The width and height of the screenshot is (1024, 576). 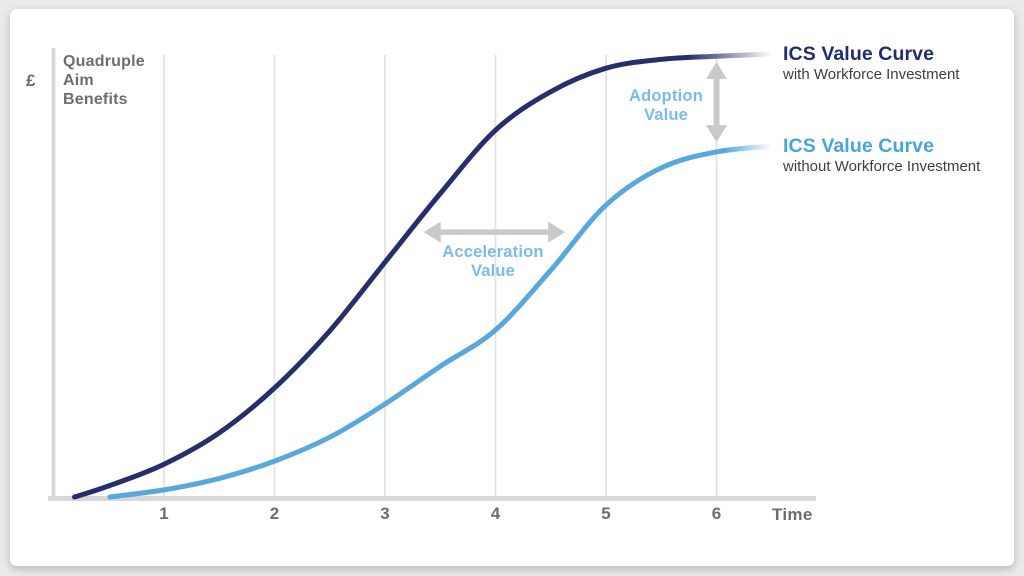 I want to click on x-tick-label-5: 5, so click(x=606, y=513).